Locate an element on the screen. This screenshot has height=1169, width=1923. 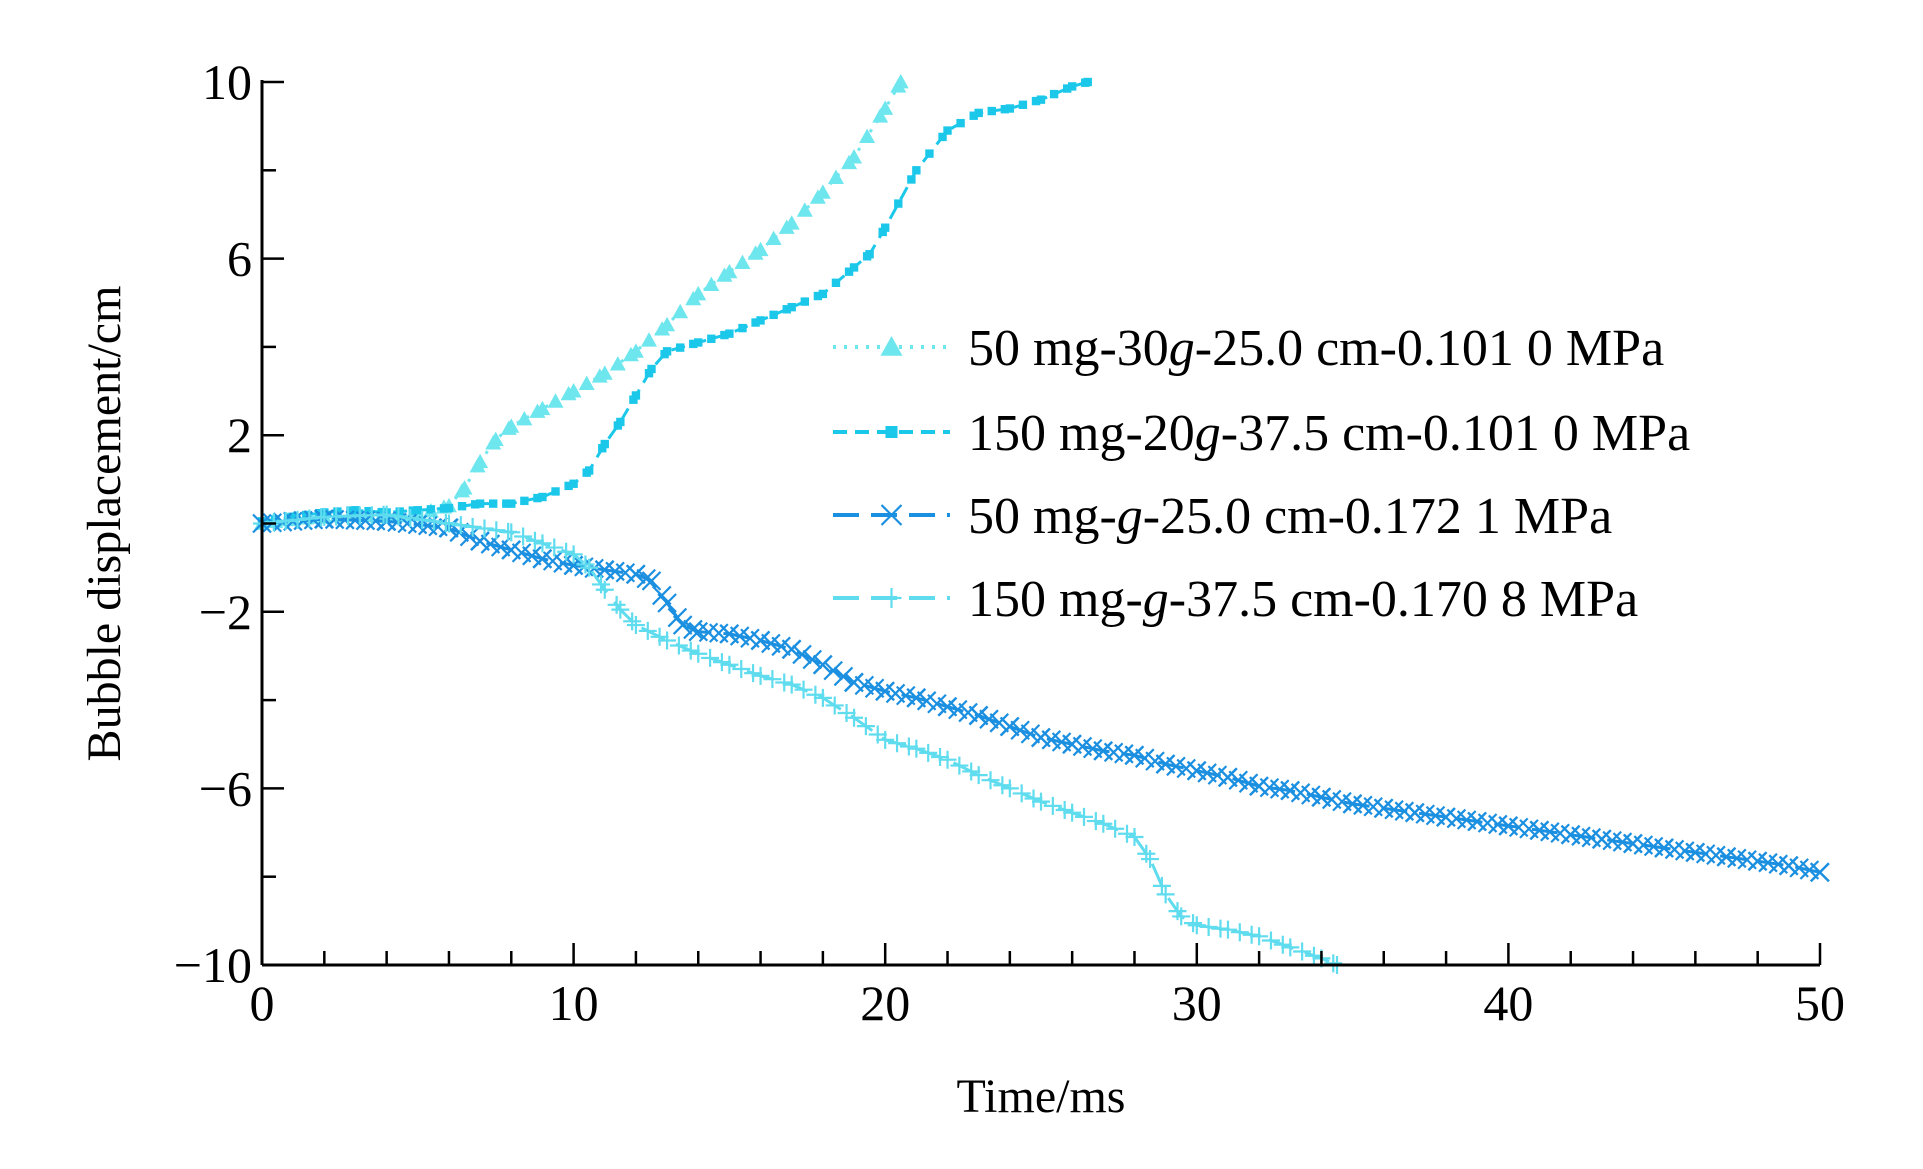
legend-entry-4: 150 mg-g-37.5 cm-0.170 8 MPa is located at coordinates (1235, 599).